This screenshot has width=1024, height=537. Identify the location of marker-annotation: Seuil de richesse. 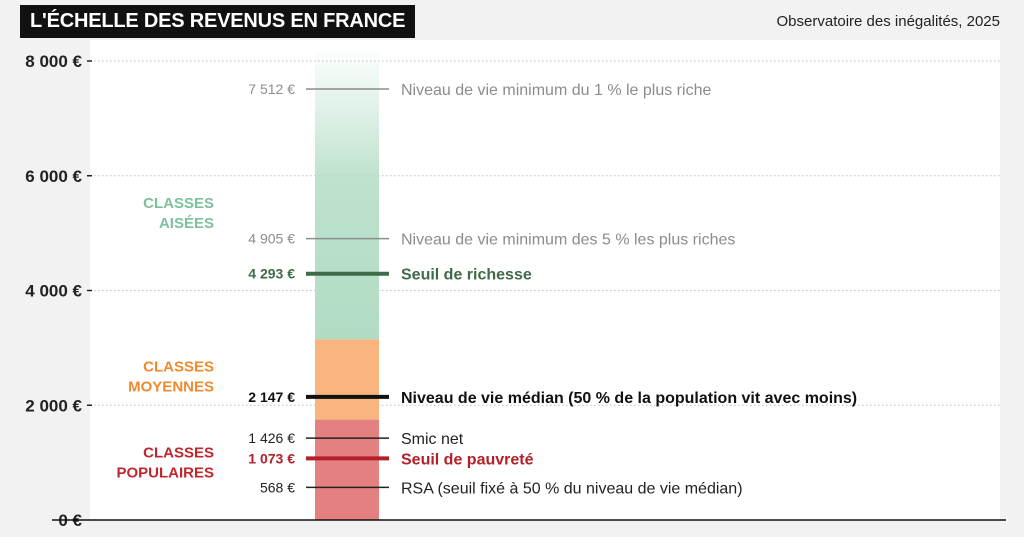
(466, 275).